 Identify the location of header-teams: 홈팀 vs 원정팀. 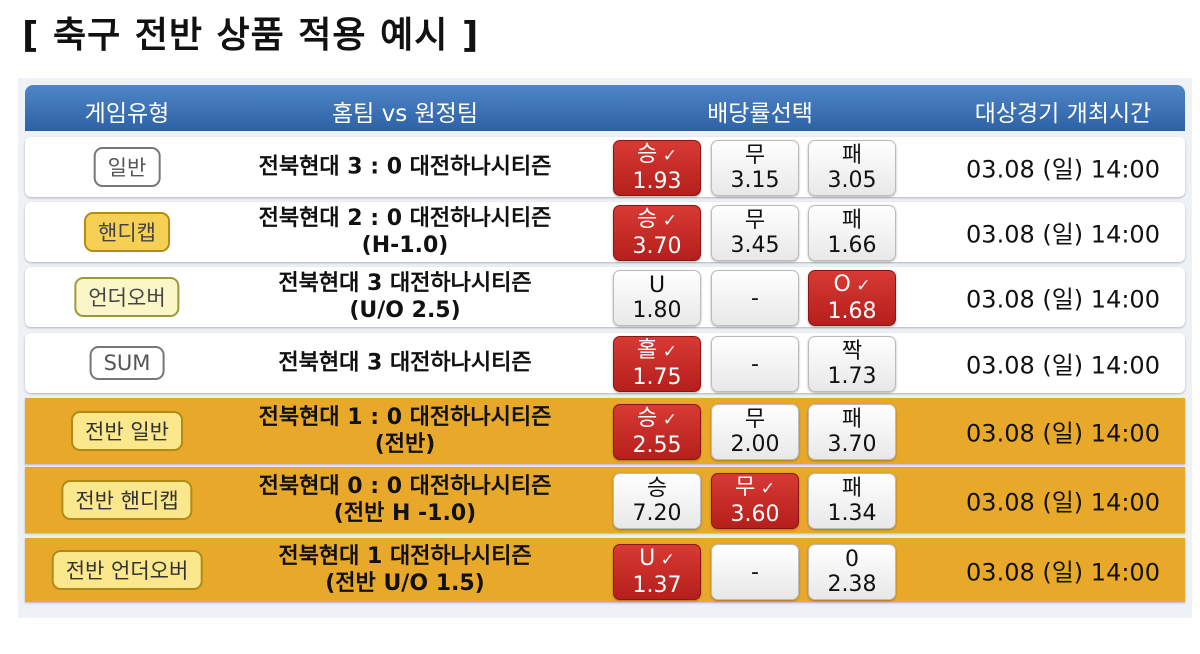
(405, 114).